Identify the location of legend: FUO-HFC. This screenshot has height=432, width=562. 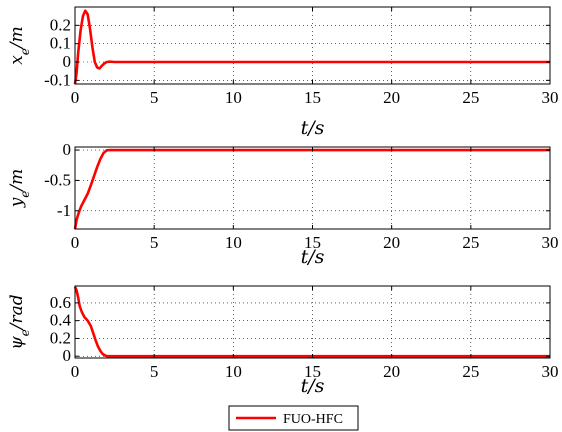
(293, 418).